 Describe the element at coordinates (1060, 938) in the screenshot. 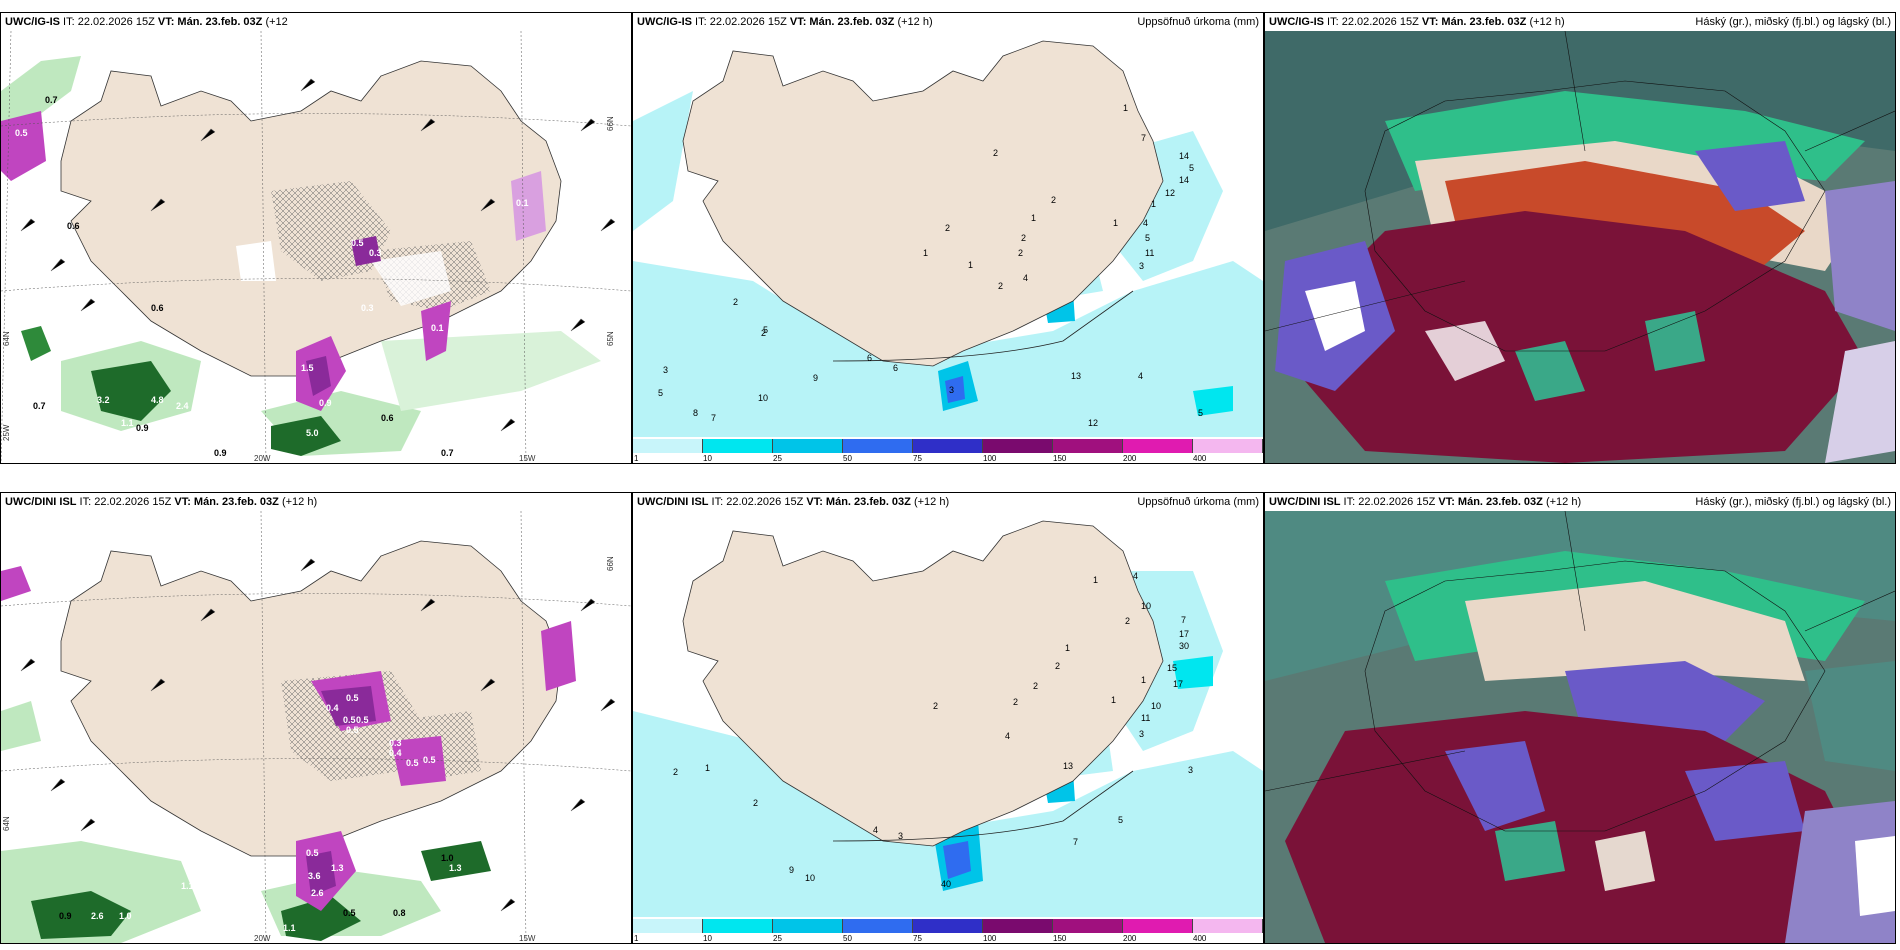

I see `colorbar-label: 150` at that location.